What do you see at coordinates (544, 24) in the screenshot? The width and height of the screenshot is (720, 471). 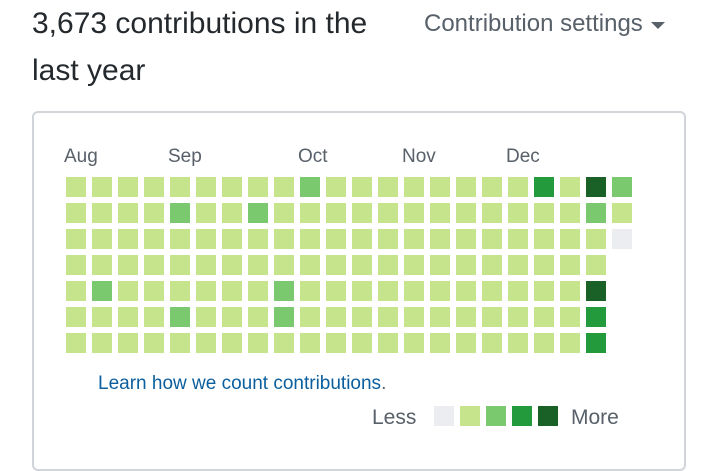 I see `contribution-settings-button: Contribution settings` at bounding box center [544, 24].